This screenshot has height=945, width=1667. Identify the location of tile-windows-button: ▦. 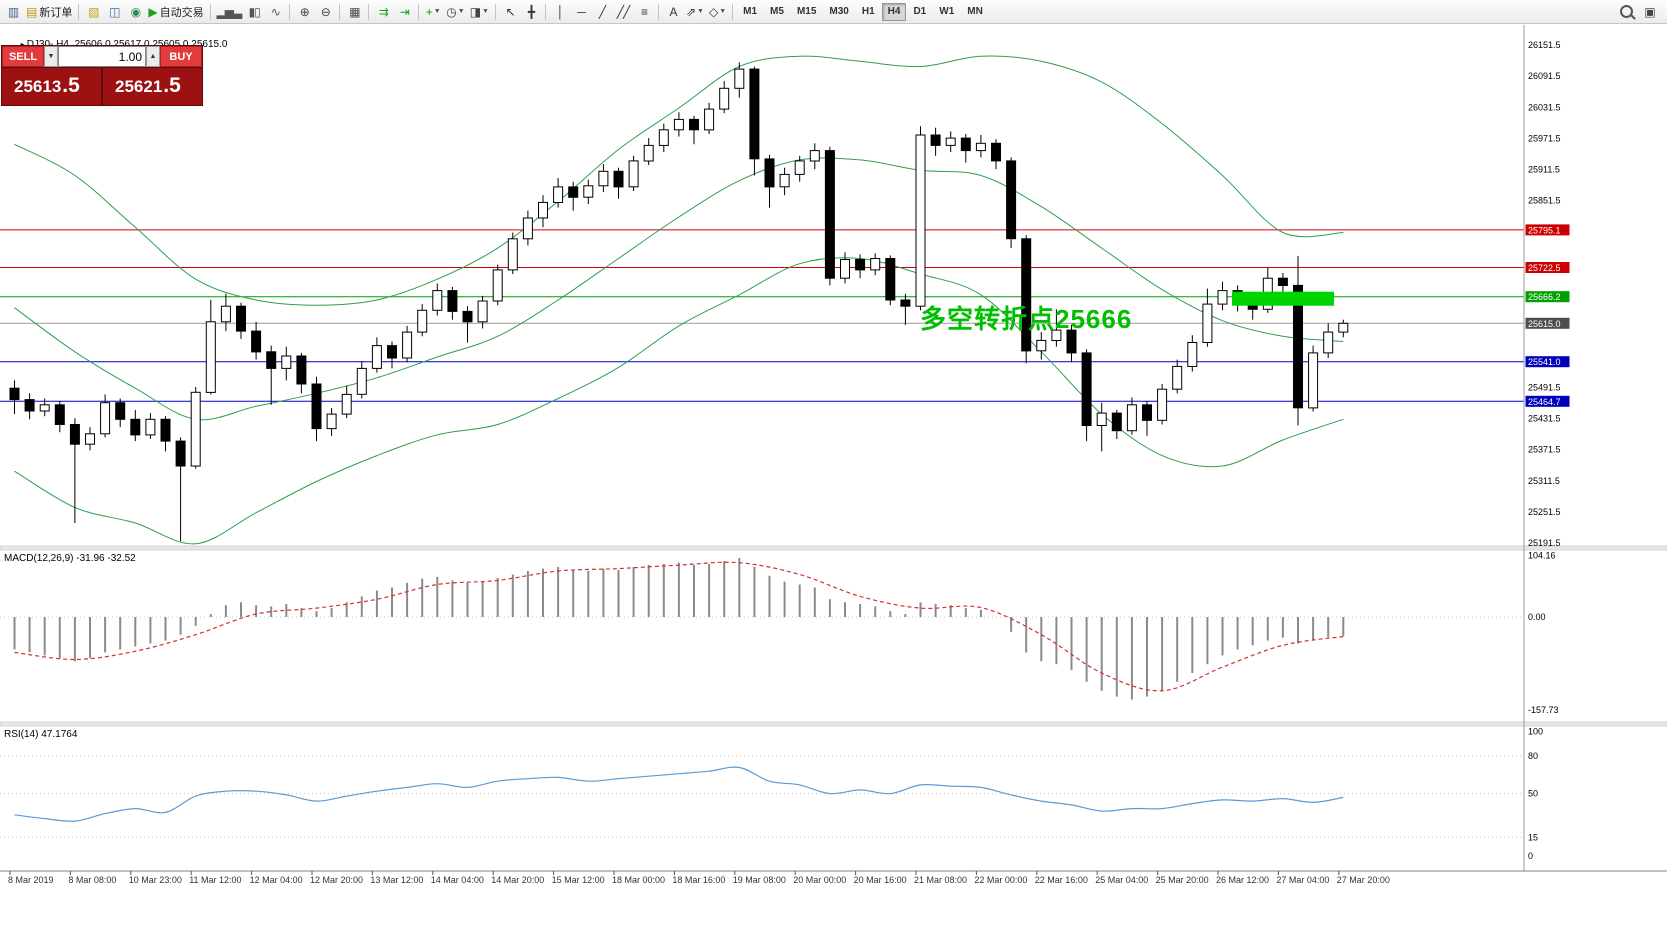
(354, 12).